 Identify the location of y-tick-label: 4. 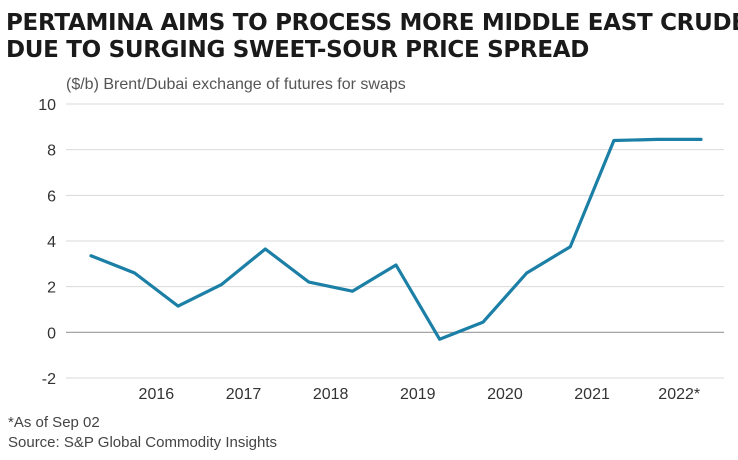
(51, 242).